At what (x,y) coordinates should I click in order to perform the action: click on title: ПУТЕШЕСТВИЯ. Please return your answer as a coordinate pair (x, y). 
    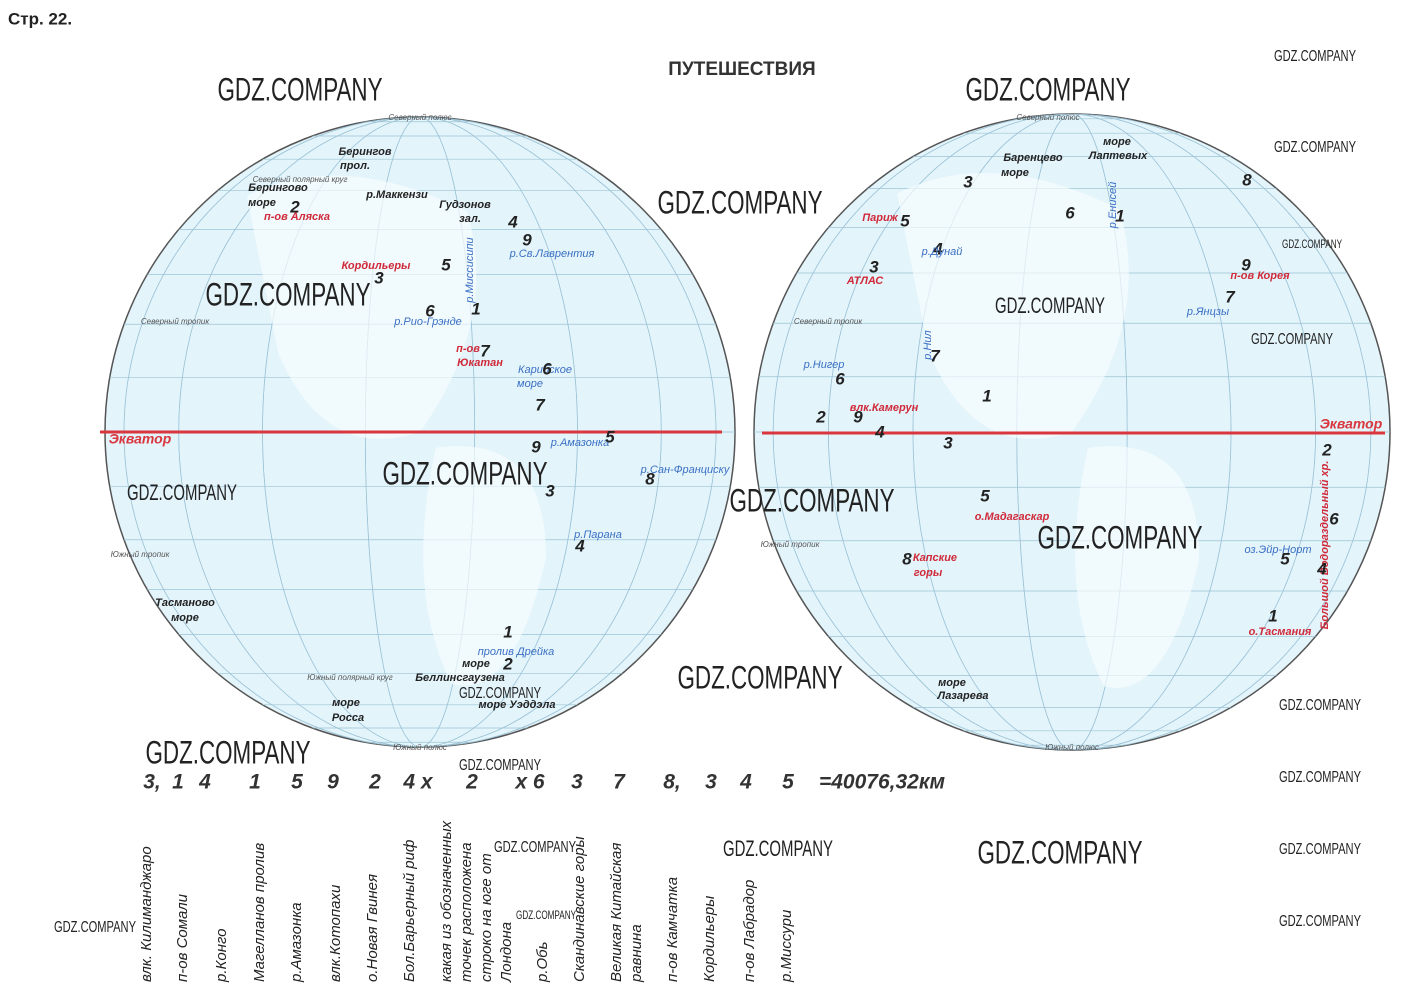
    Looking at the image, I should click on (741, 69).